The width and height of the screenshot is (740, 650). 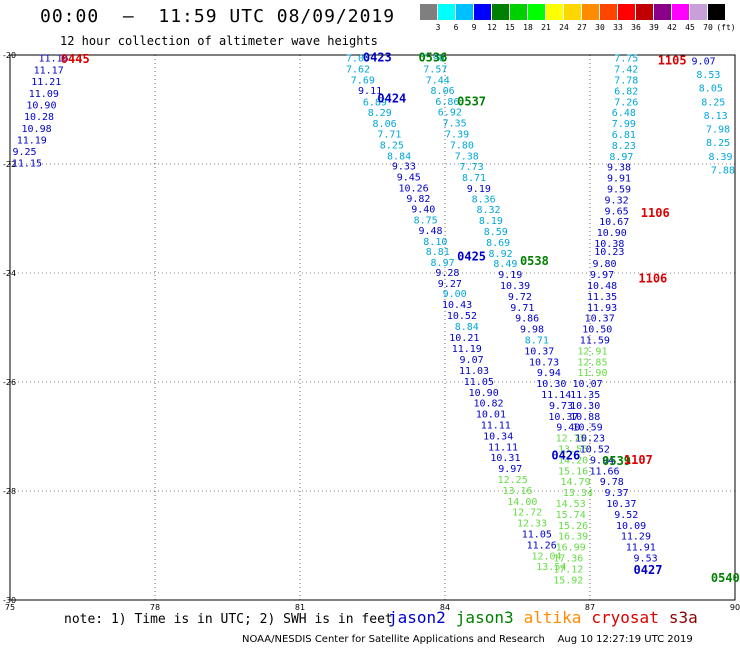 What do you see at coordinates (575, 482) in the screenshot?
I see `wave-height-value: 14.79` at bounding box center [575, 482].